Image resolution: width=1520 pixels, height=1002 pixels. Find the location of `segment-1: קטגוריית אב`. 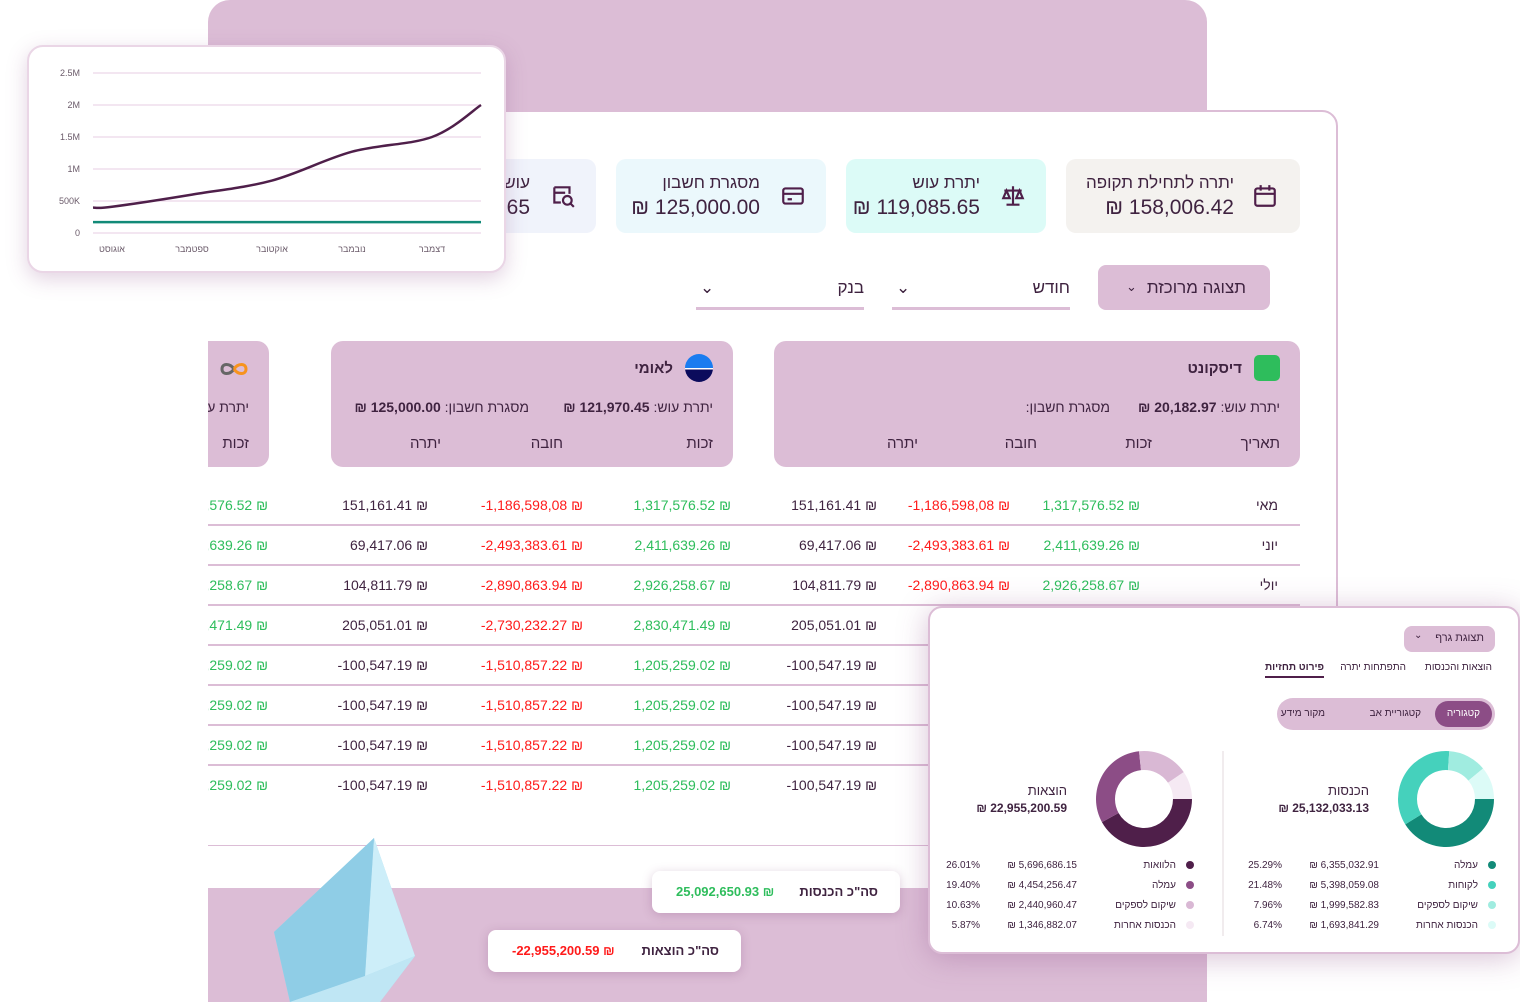

segment-1: קטגוריית אב is located at coordinates (1395, 713).